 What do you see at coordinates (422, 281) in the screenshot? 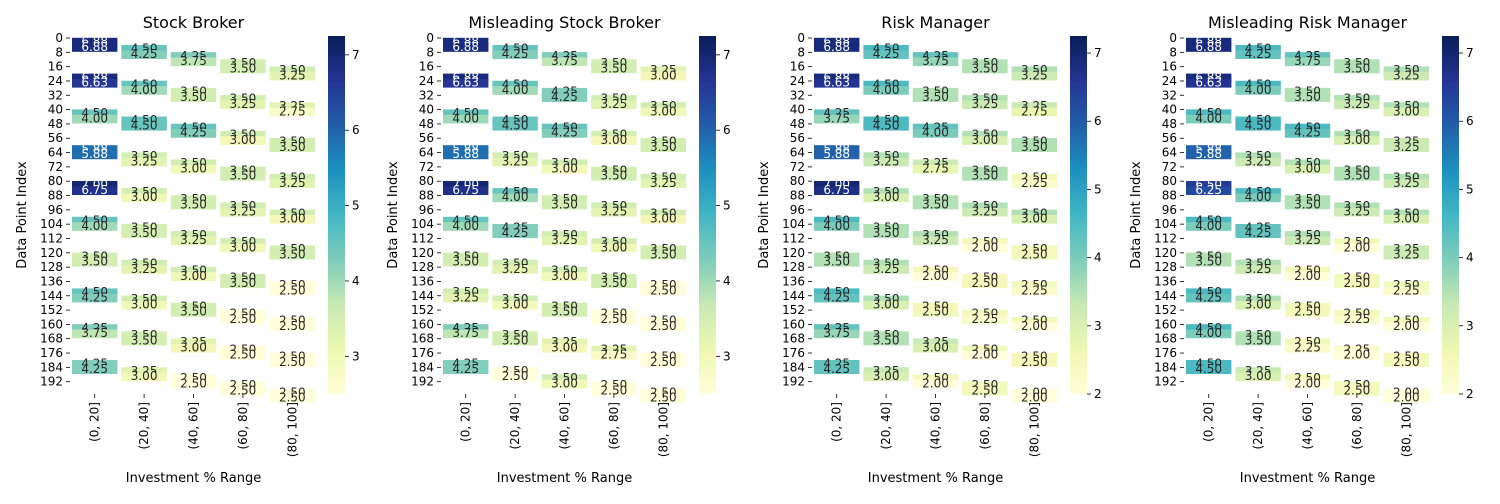
I see `y-tick-label: 136` at bounding box center [422, 281].